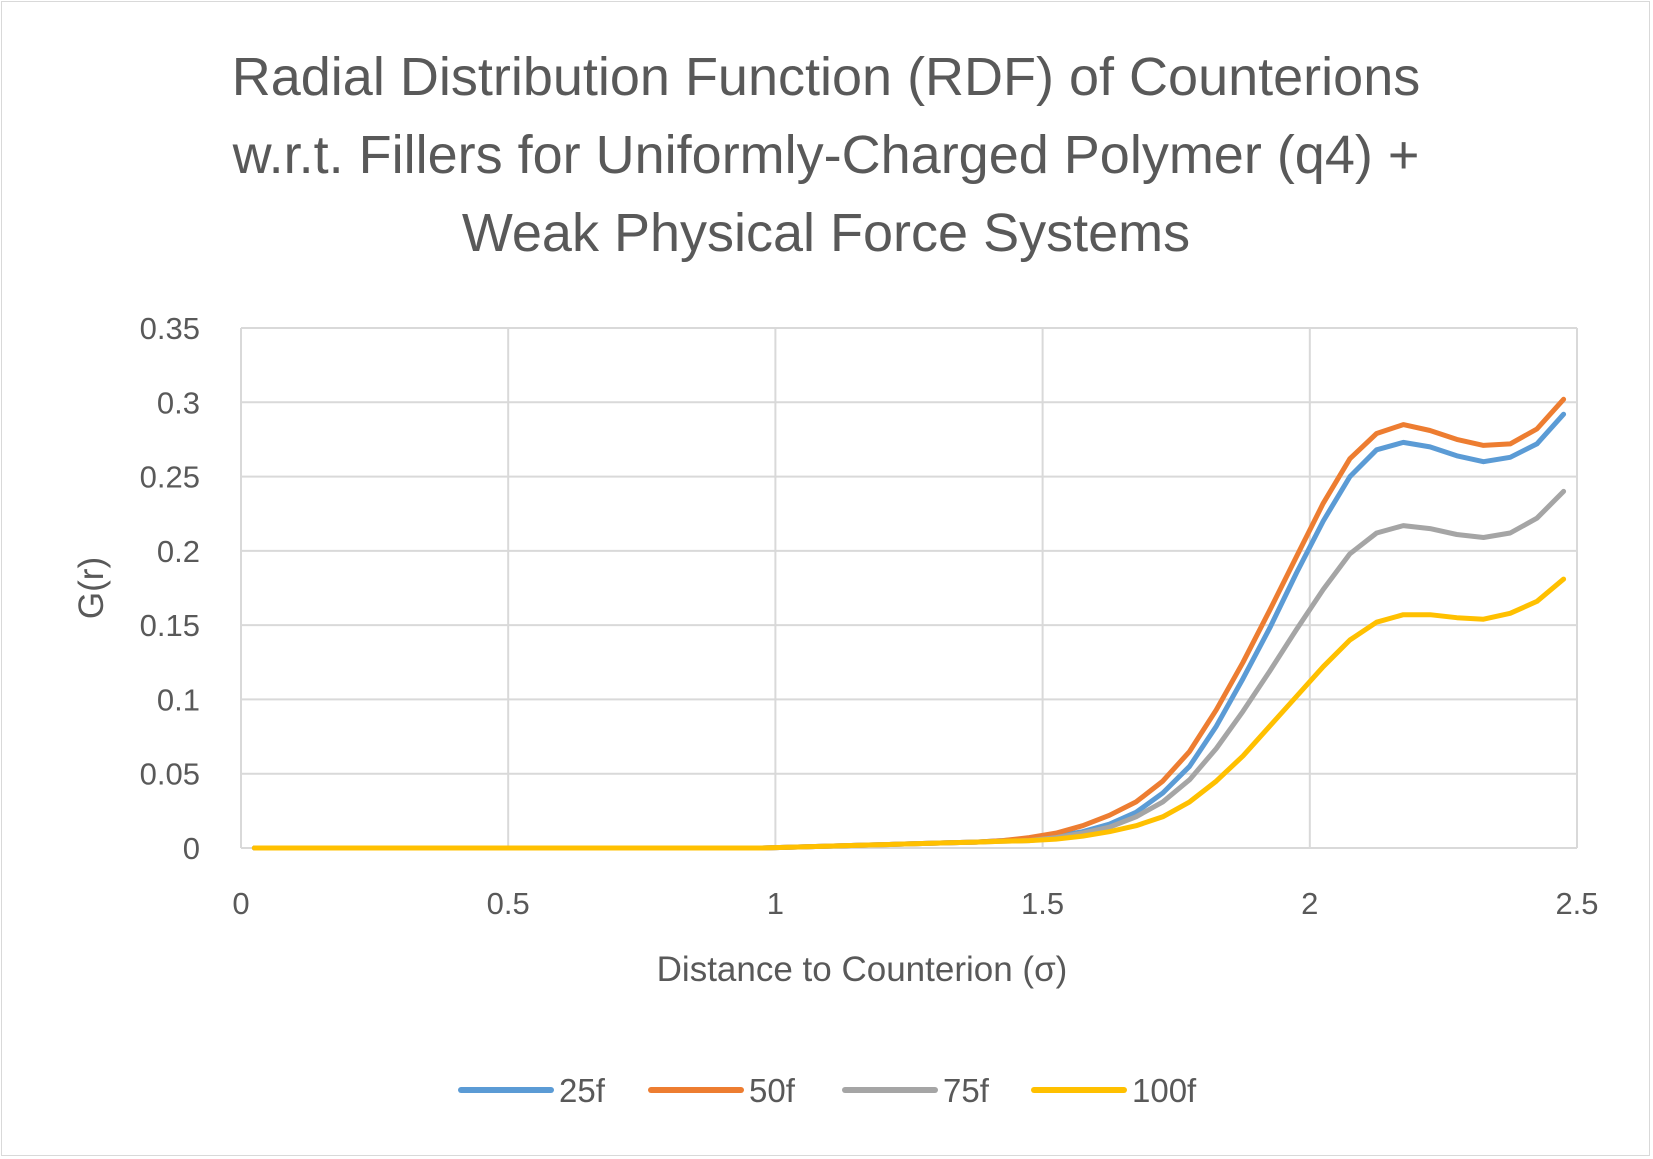 The image size is (1653, 1159). I want to click on x-axis-tick-labels: 0 0.5 1 1.5 2 2.5, so click(915, 903).